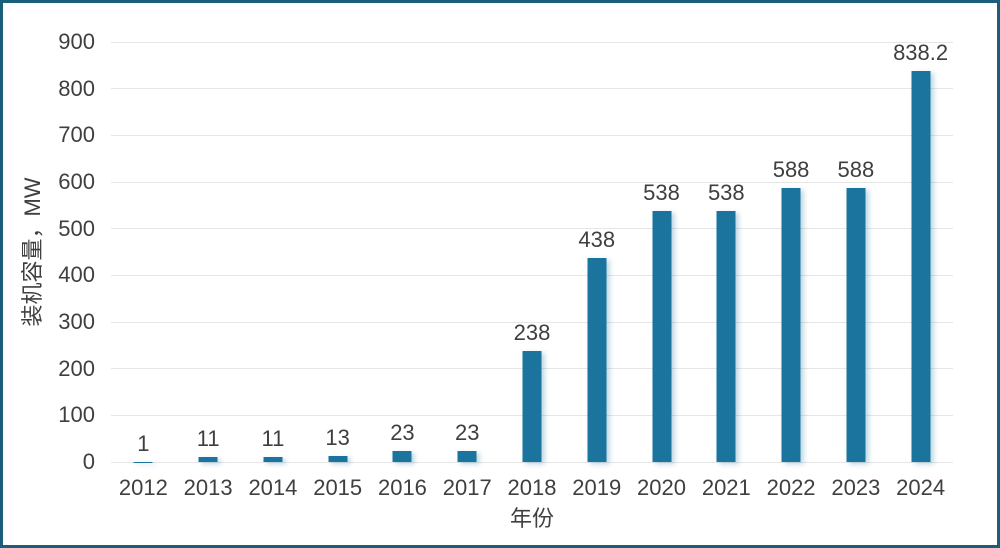 Image resolution: width=1000 pixels, height=548 pixels. Describe the element at coordinates (76, 321) in the screenshot. I see `y-tick-label-300: 300` at that location.